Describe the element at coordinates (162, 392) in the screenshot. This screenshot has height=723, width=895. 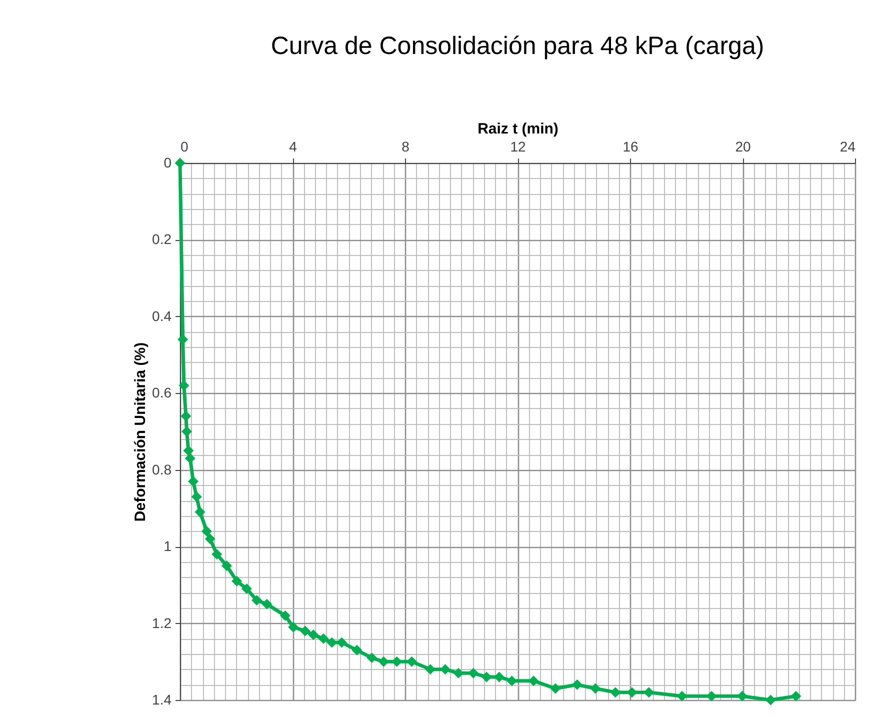
I see `y-tick-label: 0.6` at that location.